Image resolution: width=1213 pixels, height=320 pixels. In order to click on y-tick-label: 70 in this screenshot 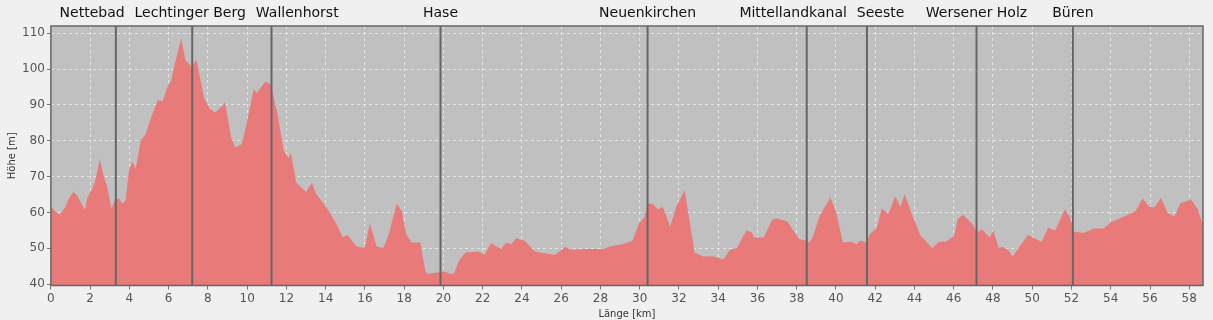, I will do `click(37, 175)`.